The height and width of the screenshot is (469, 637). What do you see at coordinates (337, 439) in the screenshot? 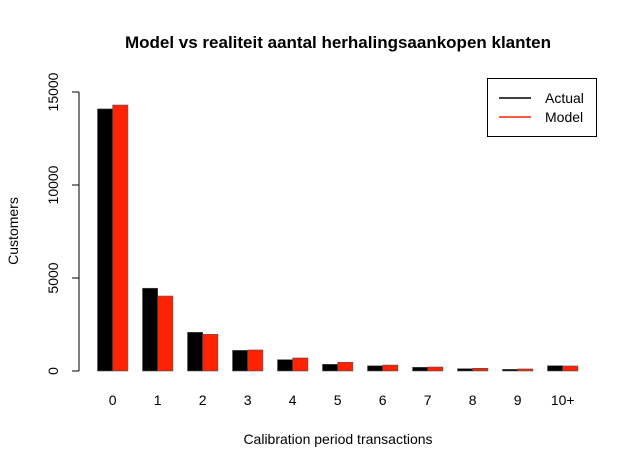
I see `x-axis-label: Calibration period transactions` at bounding box center [337, 439].